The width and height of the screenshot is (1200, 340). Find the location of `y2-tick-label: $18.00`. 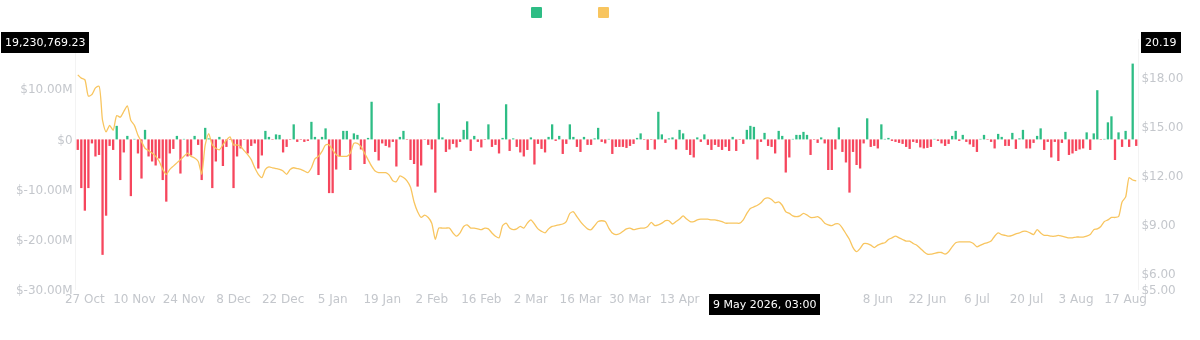

y2-tick-label: $18.00 is located at coordinates (1162, 78).